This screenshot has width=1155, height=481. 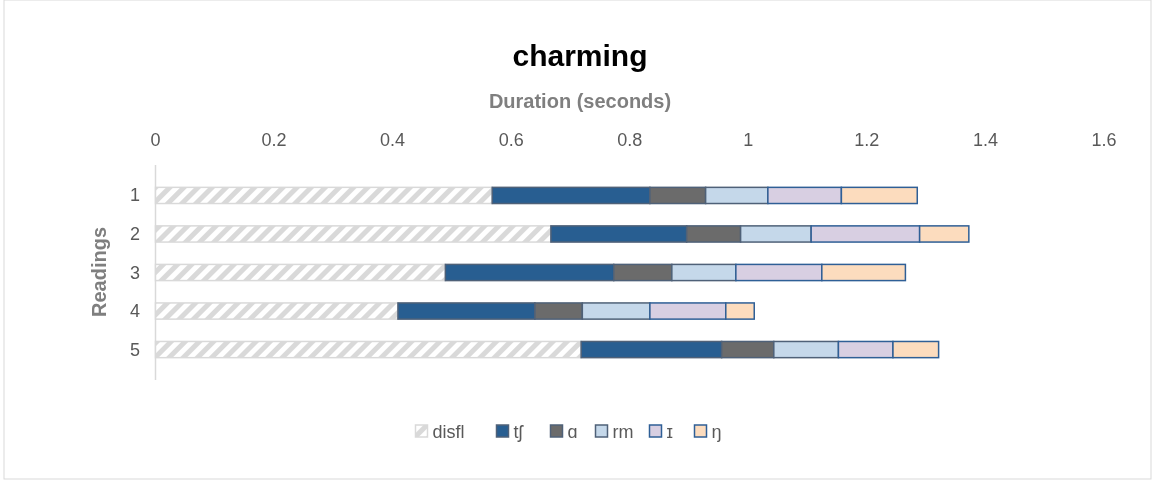 What do you see at coordinates (1104, 140) in the screenshot?
I see `x-tick-label: 1.6` at bounding box center [1104, 140].